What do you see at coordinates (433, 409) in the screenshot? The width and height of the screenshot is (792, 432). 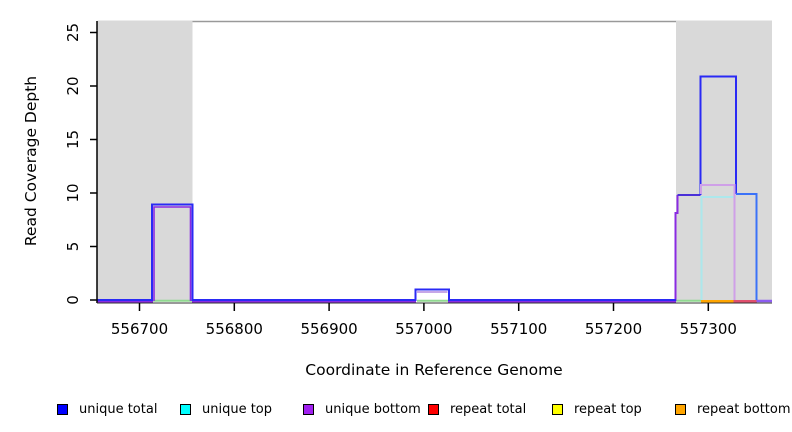 I see `repeat-total-swatch-icon` at bounding box center [433, 409].